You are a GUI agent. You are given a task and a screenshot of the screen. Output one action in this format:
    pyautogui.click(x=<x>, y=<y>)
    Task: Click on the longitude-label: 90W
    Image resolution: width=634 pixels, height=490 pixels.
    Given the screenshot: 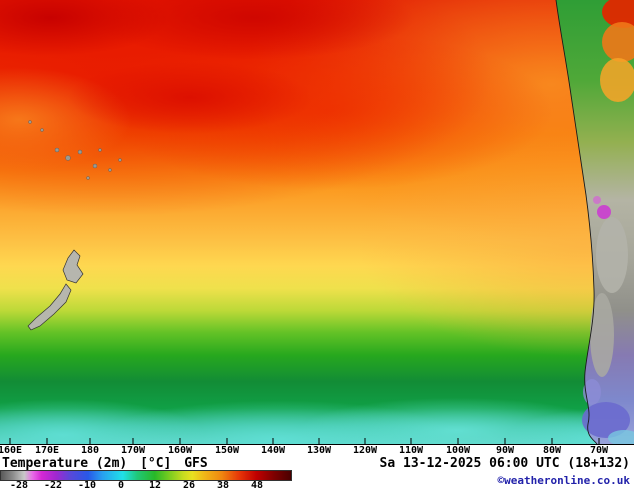 What is the action you would take?
    pyautogui.click(x=505, y=450)
    